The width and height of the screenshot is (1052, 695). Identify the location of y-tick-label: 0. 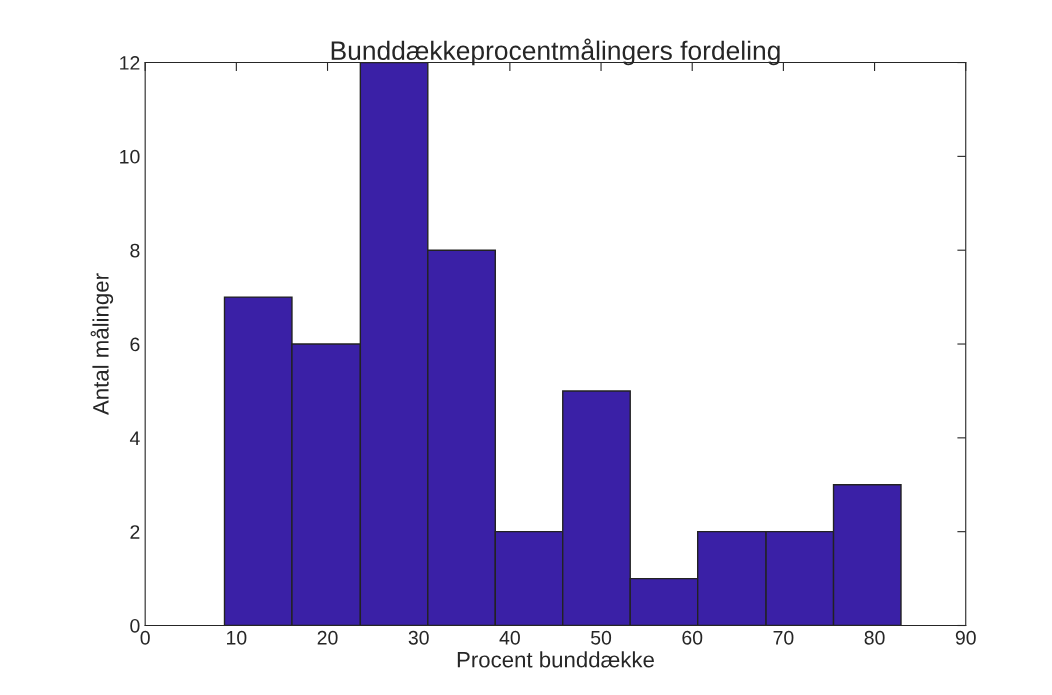
(135, 625).